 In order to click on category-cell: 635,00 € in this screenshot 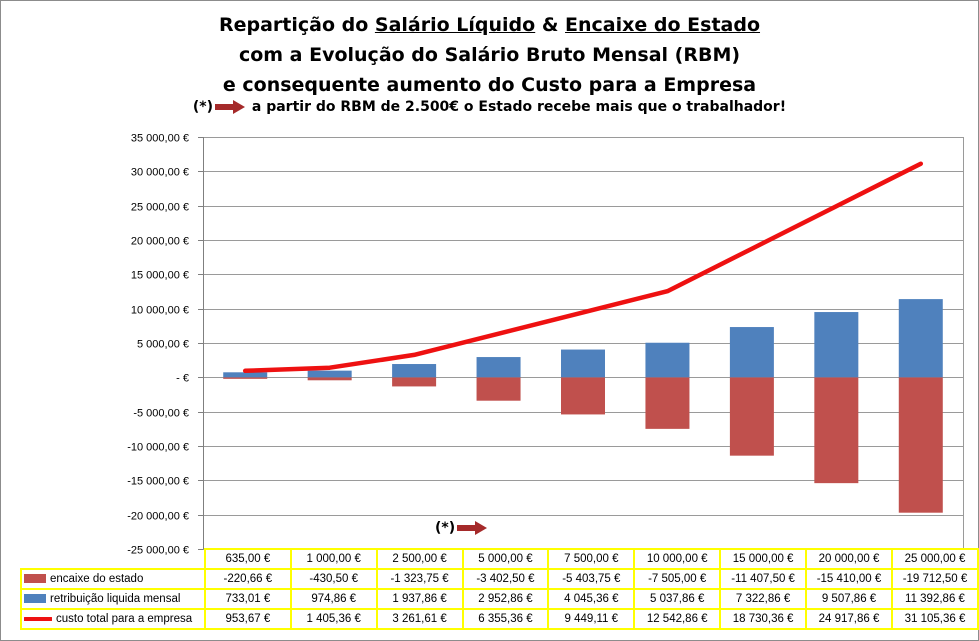, I will do `click(247, 559)`.